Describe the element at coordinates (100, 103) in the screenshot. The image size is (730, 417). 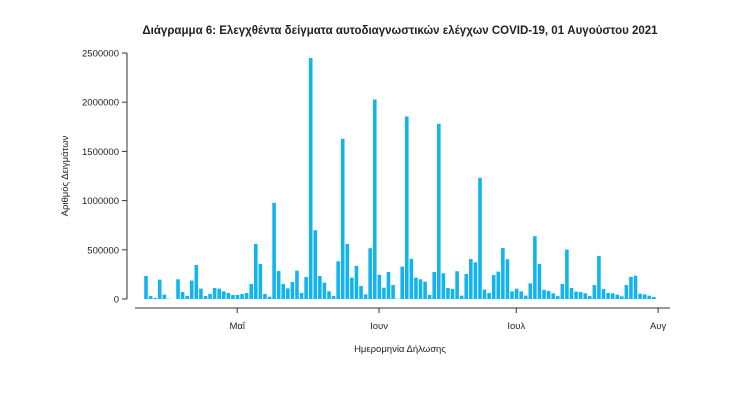
I see `y-tick-label: 2000000` at that location.